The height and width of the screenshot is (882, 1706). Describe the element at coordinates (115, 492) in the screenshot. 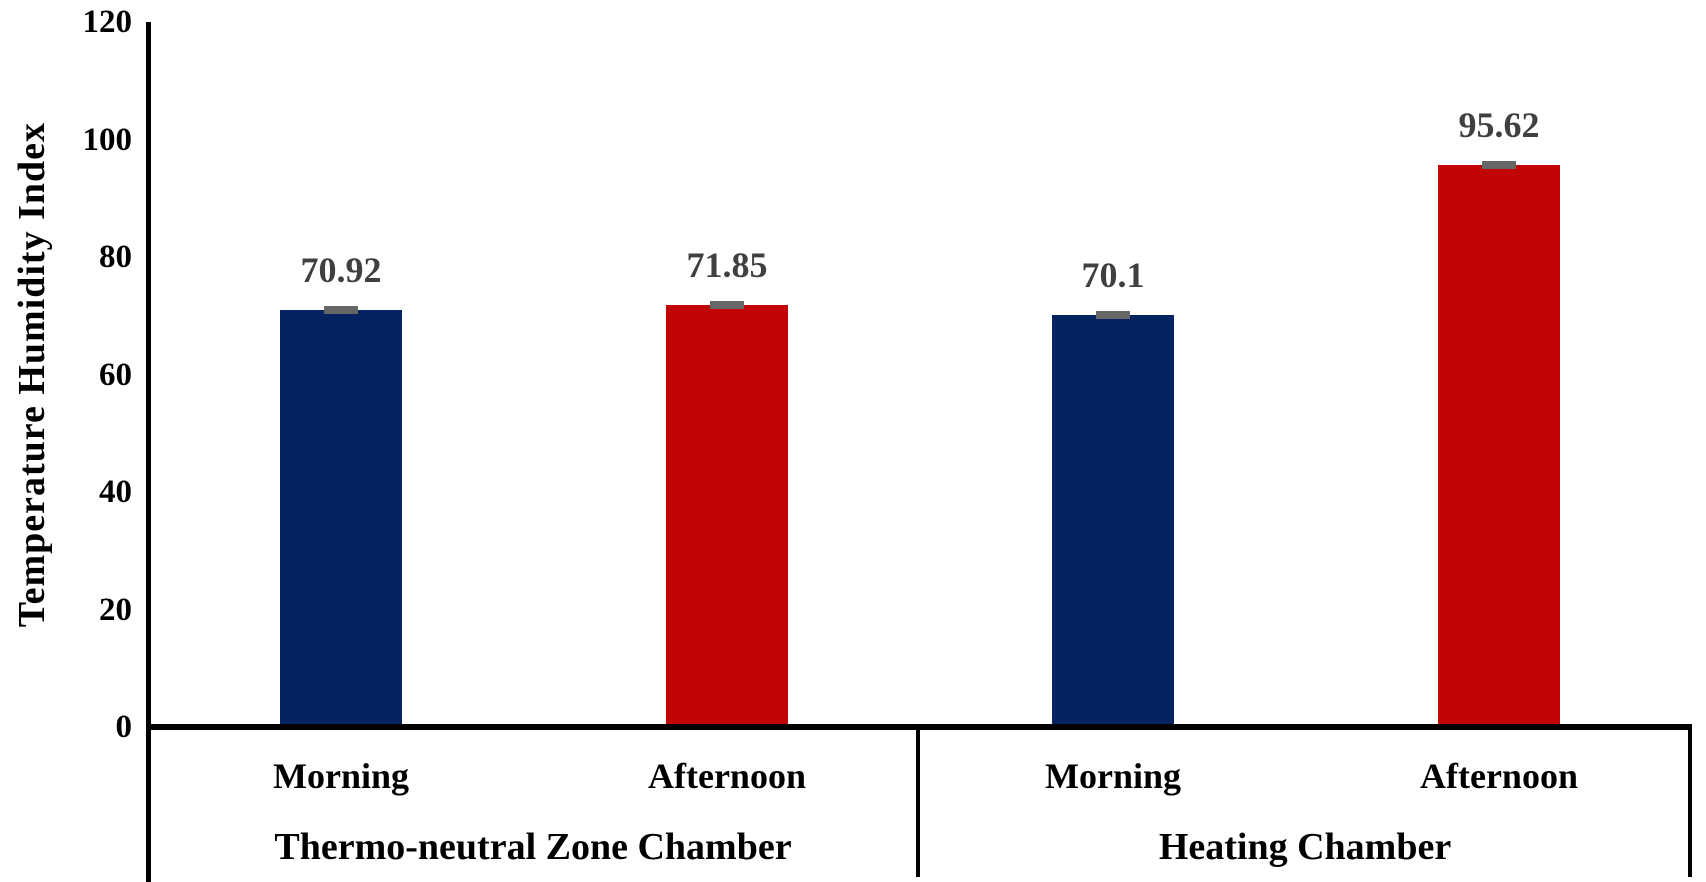

I see `y-tick-label-40: 40` at that location.